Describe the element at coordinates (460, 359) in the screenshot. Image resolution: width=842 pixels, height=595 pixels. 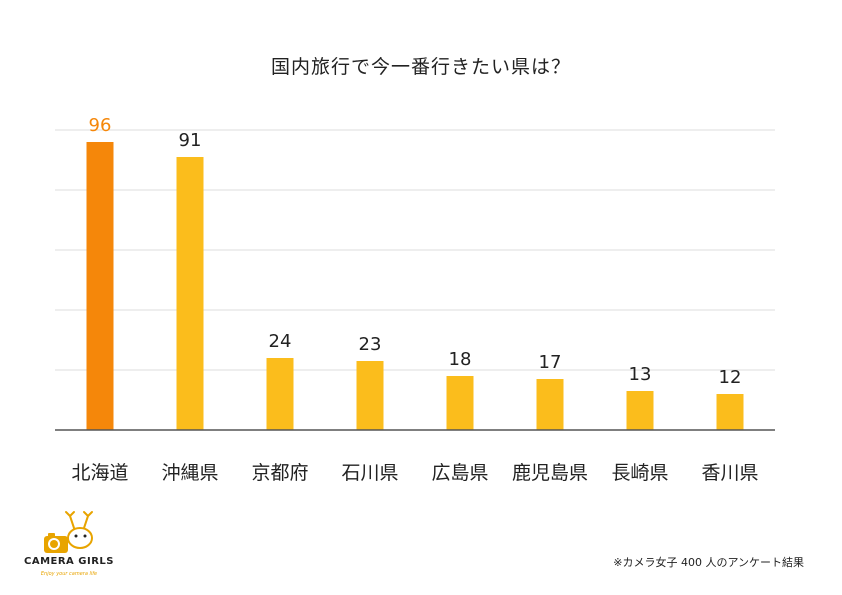
I see `data-label-4: 18` at that location.